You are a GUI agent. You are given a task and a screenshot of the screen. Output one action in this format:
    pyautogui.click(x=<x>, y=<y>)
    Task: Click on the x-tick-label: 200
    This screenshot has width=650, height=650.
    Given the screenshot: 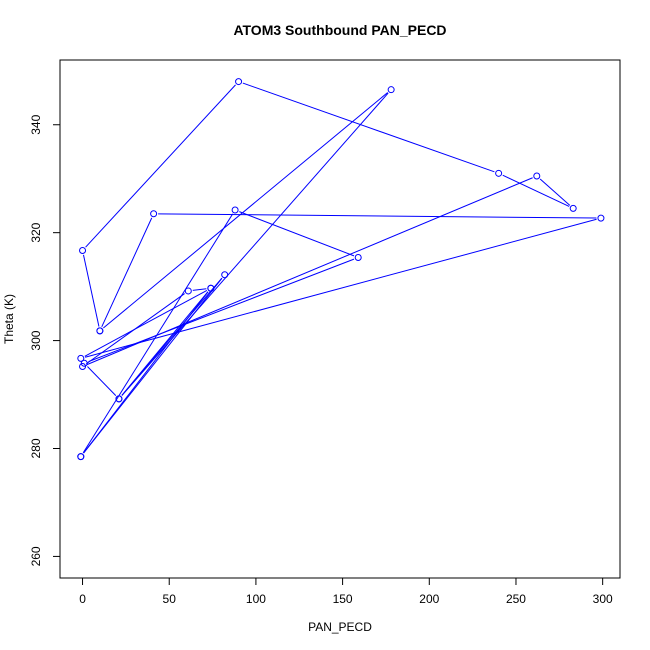 What is the action you would take?
    pyautogui.click(x=429, y=599)
    